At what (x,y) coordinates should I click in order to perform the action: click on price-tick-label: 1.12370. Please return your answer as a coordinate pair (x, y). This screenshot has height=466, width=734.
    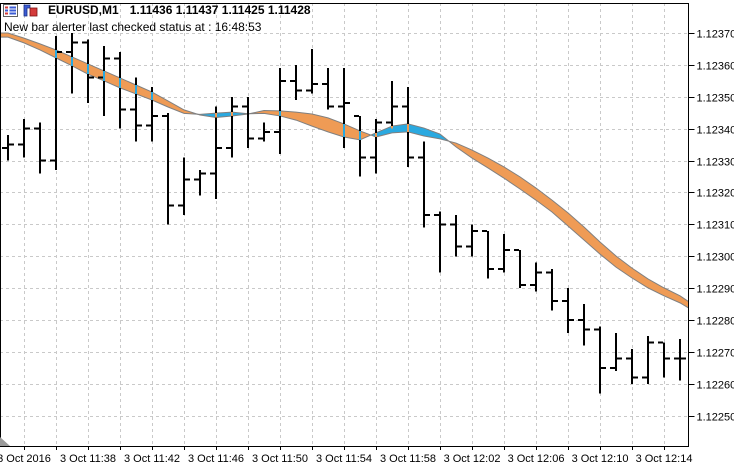
    Looking at the image, I should click on (715, 35).